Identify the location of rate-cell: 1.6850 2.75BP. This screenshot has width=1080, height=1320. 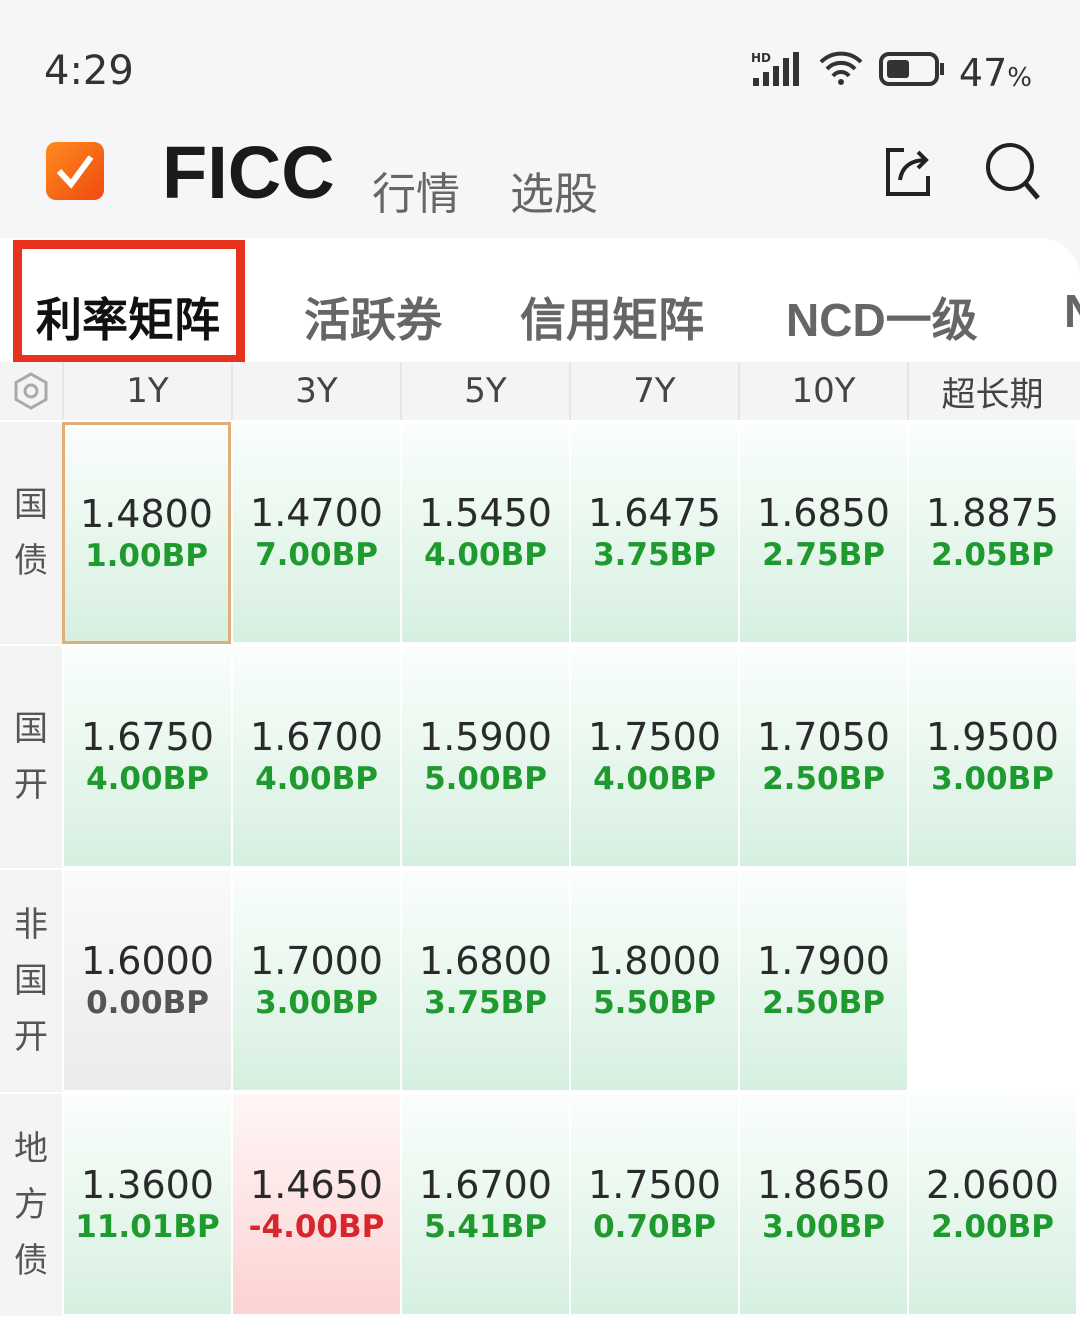
(822, 533).